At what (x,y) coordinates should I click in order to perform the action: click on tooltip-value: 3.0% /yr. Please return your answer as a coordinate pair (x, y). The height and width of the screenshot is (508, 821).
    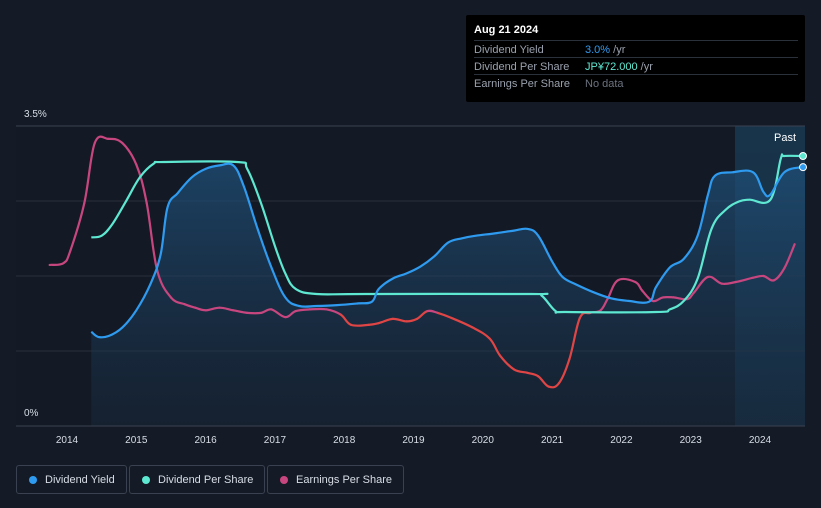
    Looking at the image, I should click on (605, 50).